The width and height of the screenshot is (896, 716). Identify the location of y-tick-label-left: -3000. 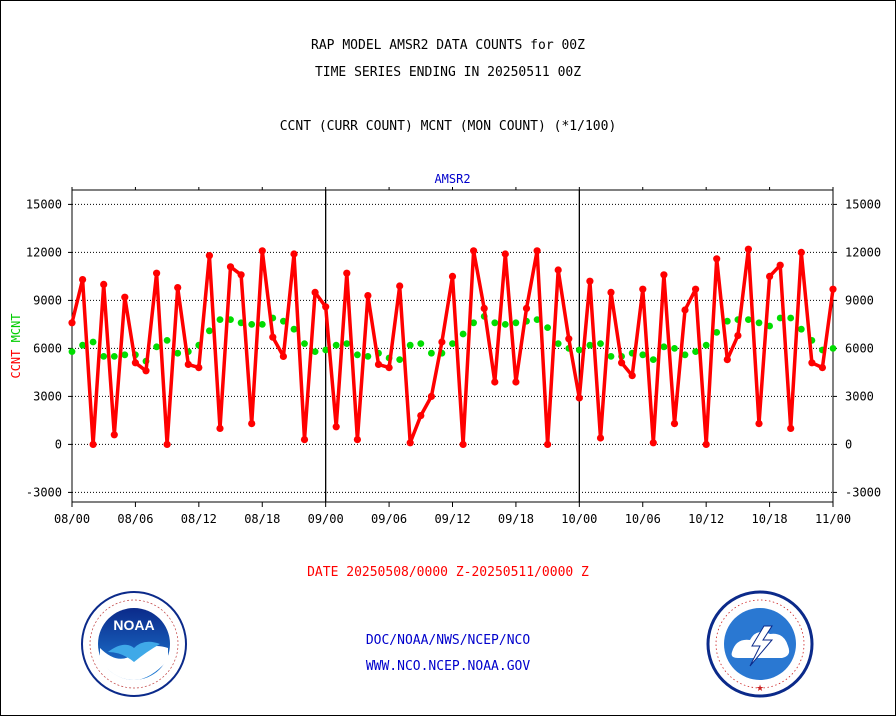
(44, 492).